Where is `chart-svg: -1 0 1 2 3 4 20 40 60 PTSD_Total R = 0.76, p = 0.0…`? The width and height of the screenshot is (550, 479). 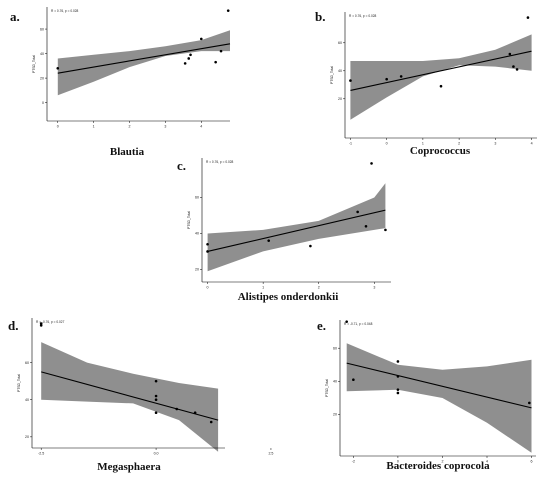 chart-svg: -1 0 1 2 3 4 20 40 60 PTSD_Total R = 0.76, p = 0.0… is located at coordinates (433, 79).